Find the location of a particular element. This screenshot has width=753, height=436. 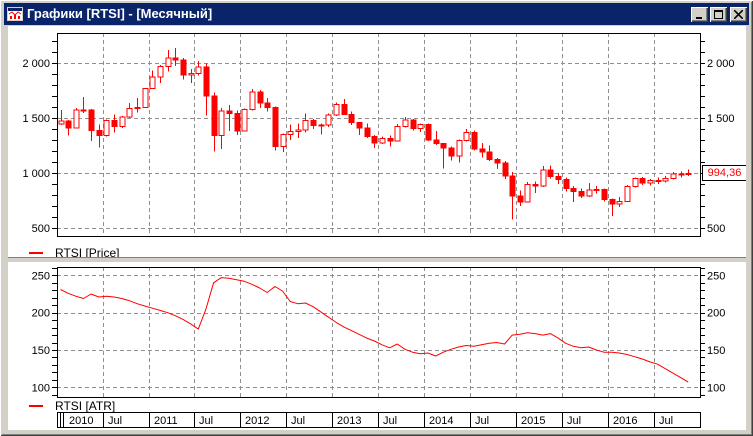

price-legend: RTSI [Price] is located at coordinates (74, 253).